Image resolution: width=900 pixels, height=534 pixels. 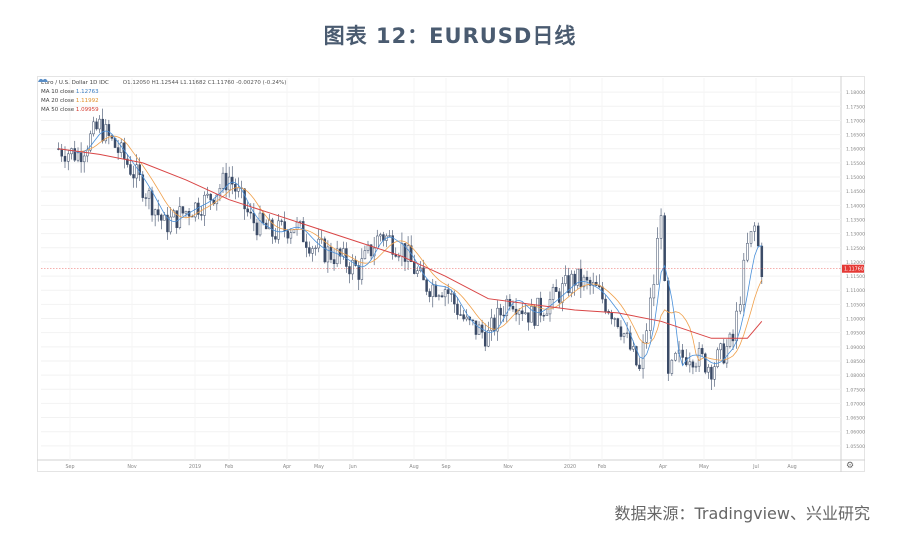 What do you see at coordinates (855, 277) in the screenshot?
I see `y-tick-label: 1.11500` at bounding box center [855, 277].